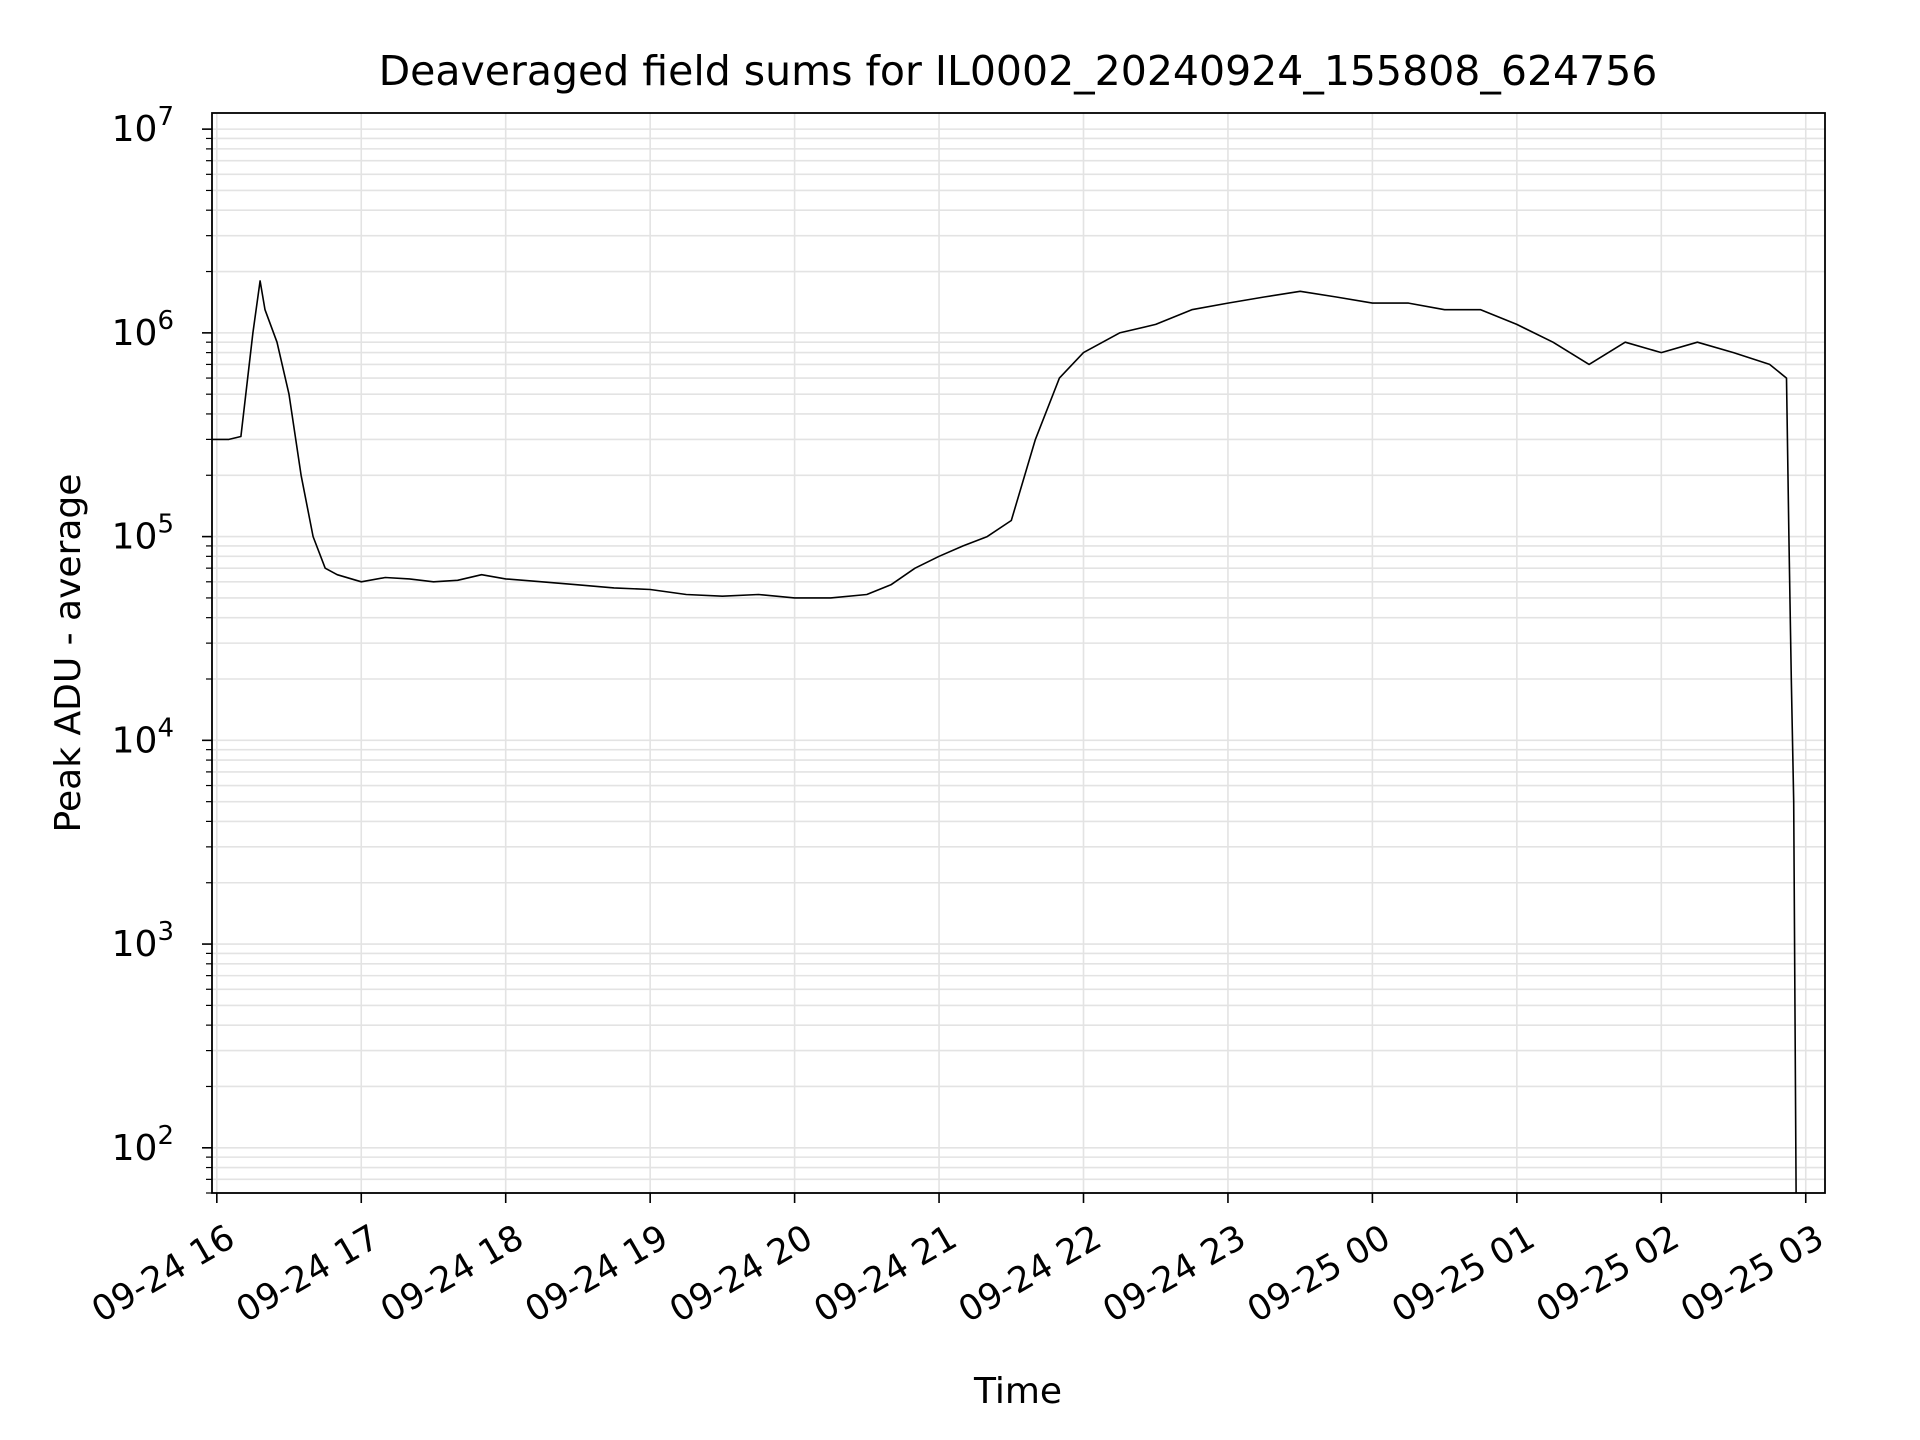 The image size is (1920, 1440). I want to click on y-tick-label: 10², so click(143, 1145).